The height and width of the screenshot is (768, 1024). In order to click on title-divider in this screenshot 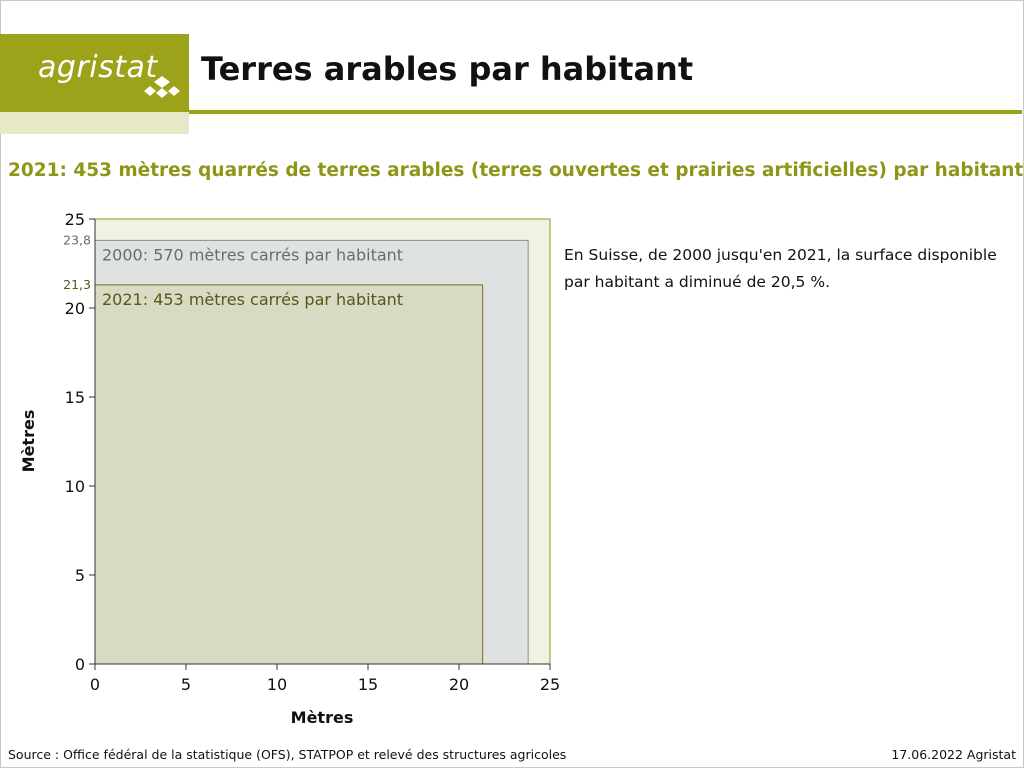, I will do `click(605, 112)`.